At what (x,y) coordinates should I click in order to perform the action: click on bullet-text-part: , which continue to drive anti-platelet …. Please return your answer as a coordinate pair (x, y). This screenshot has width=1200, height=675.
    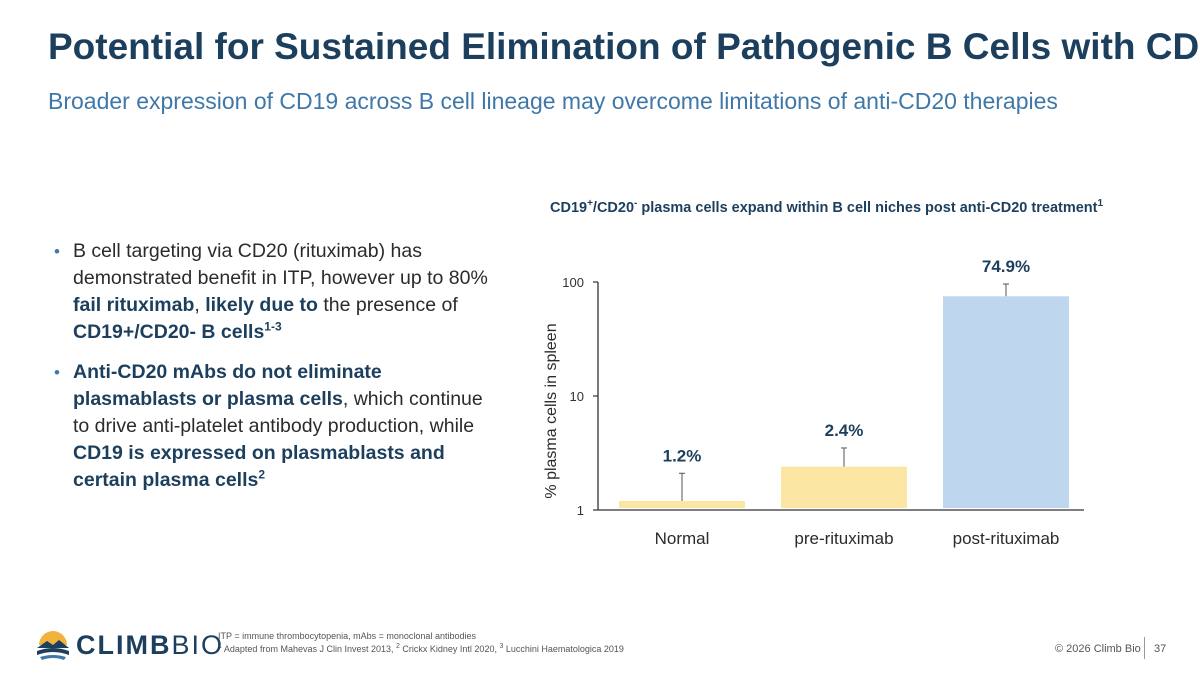
    Looking at the image, I should click on (278, 412).